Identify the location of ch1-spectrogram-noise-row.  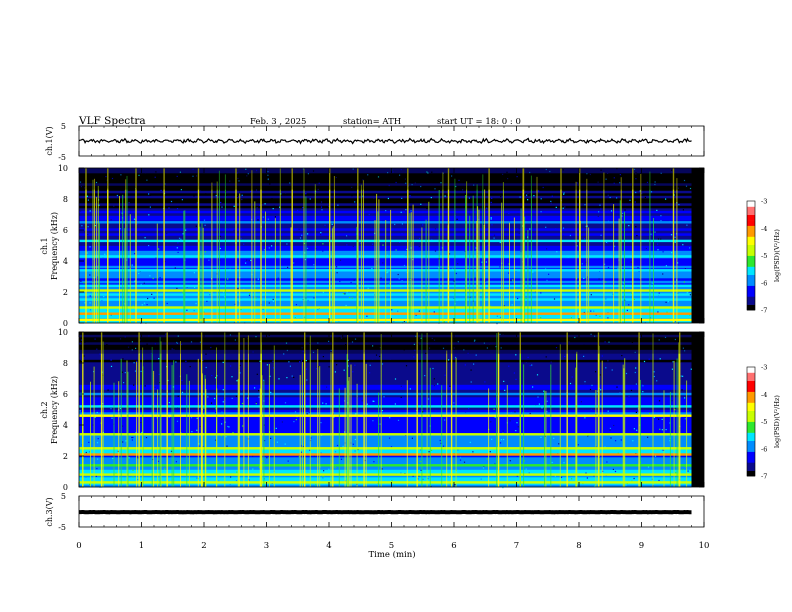
(385, 192).